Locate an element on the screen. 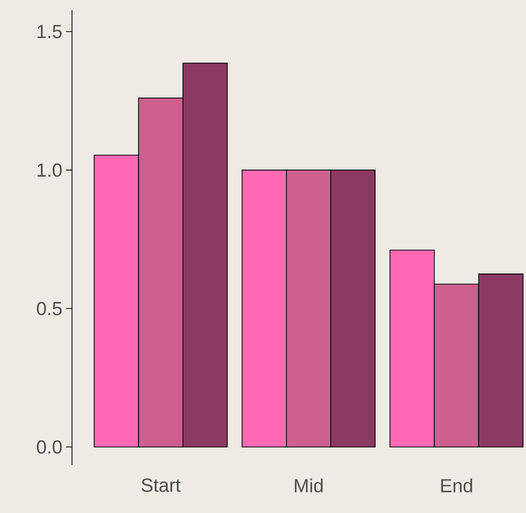 This screenshot has height=513, width=526. x-tick-label: Mid is located at coordinates (308, 485).